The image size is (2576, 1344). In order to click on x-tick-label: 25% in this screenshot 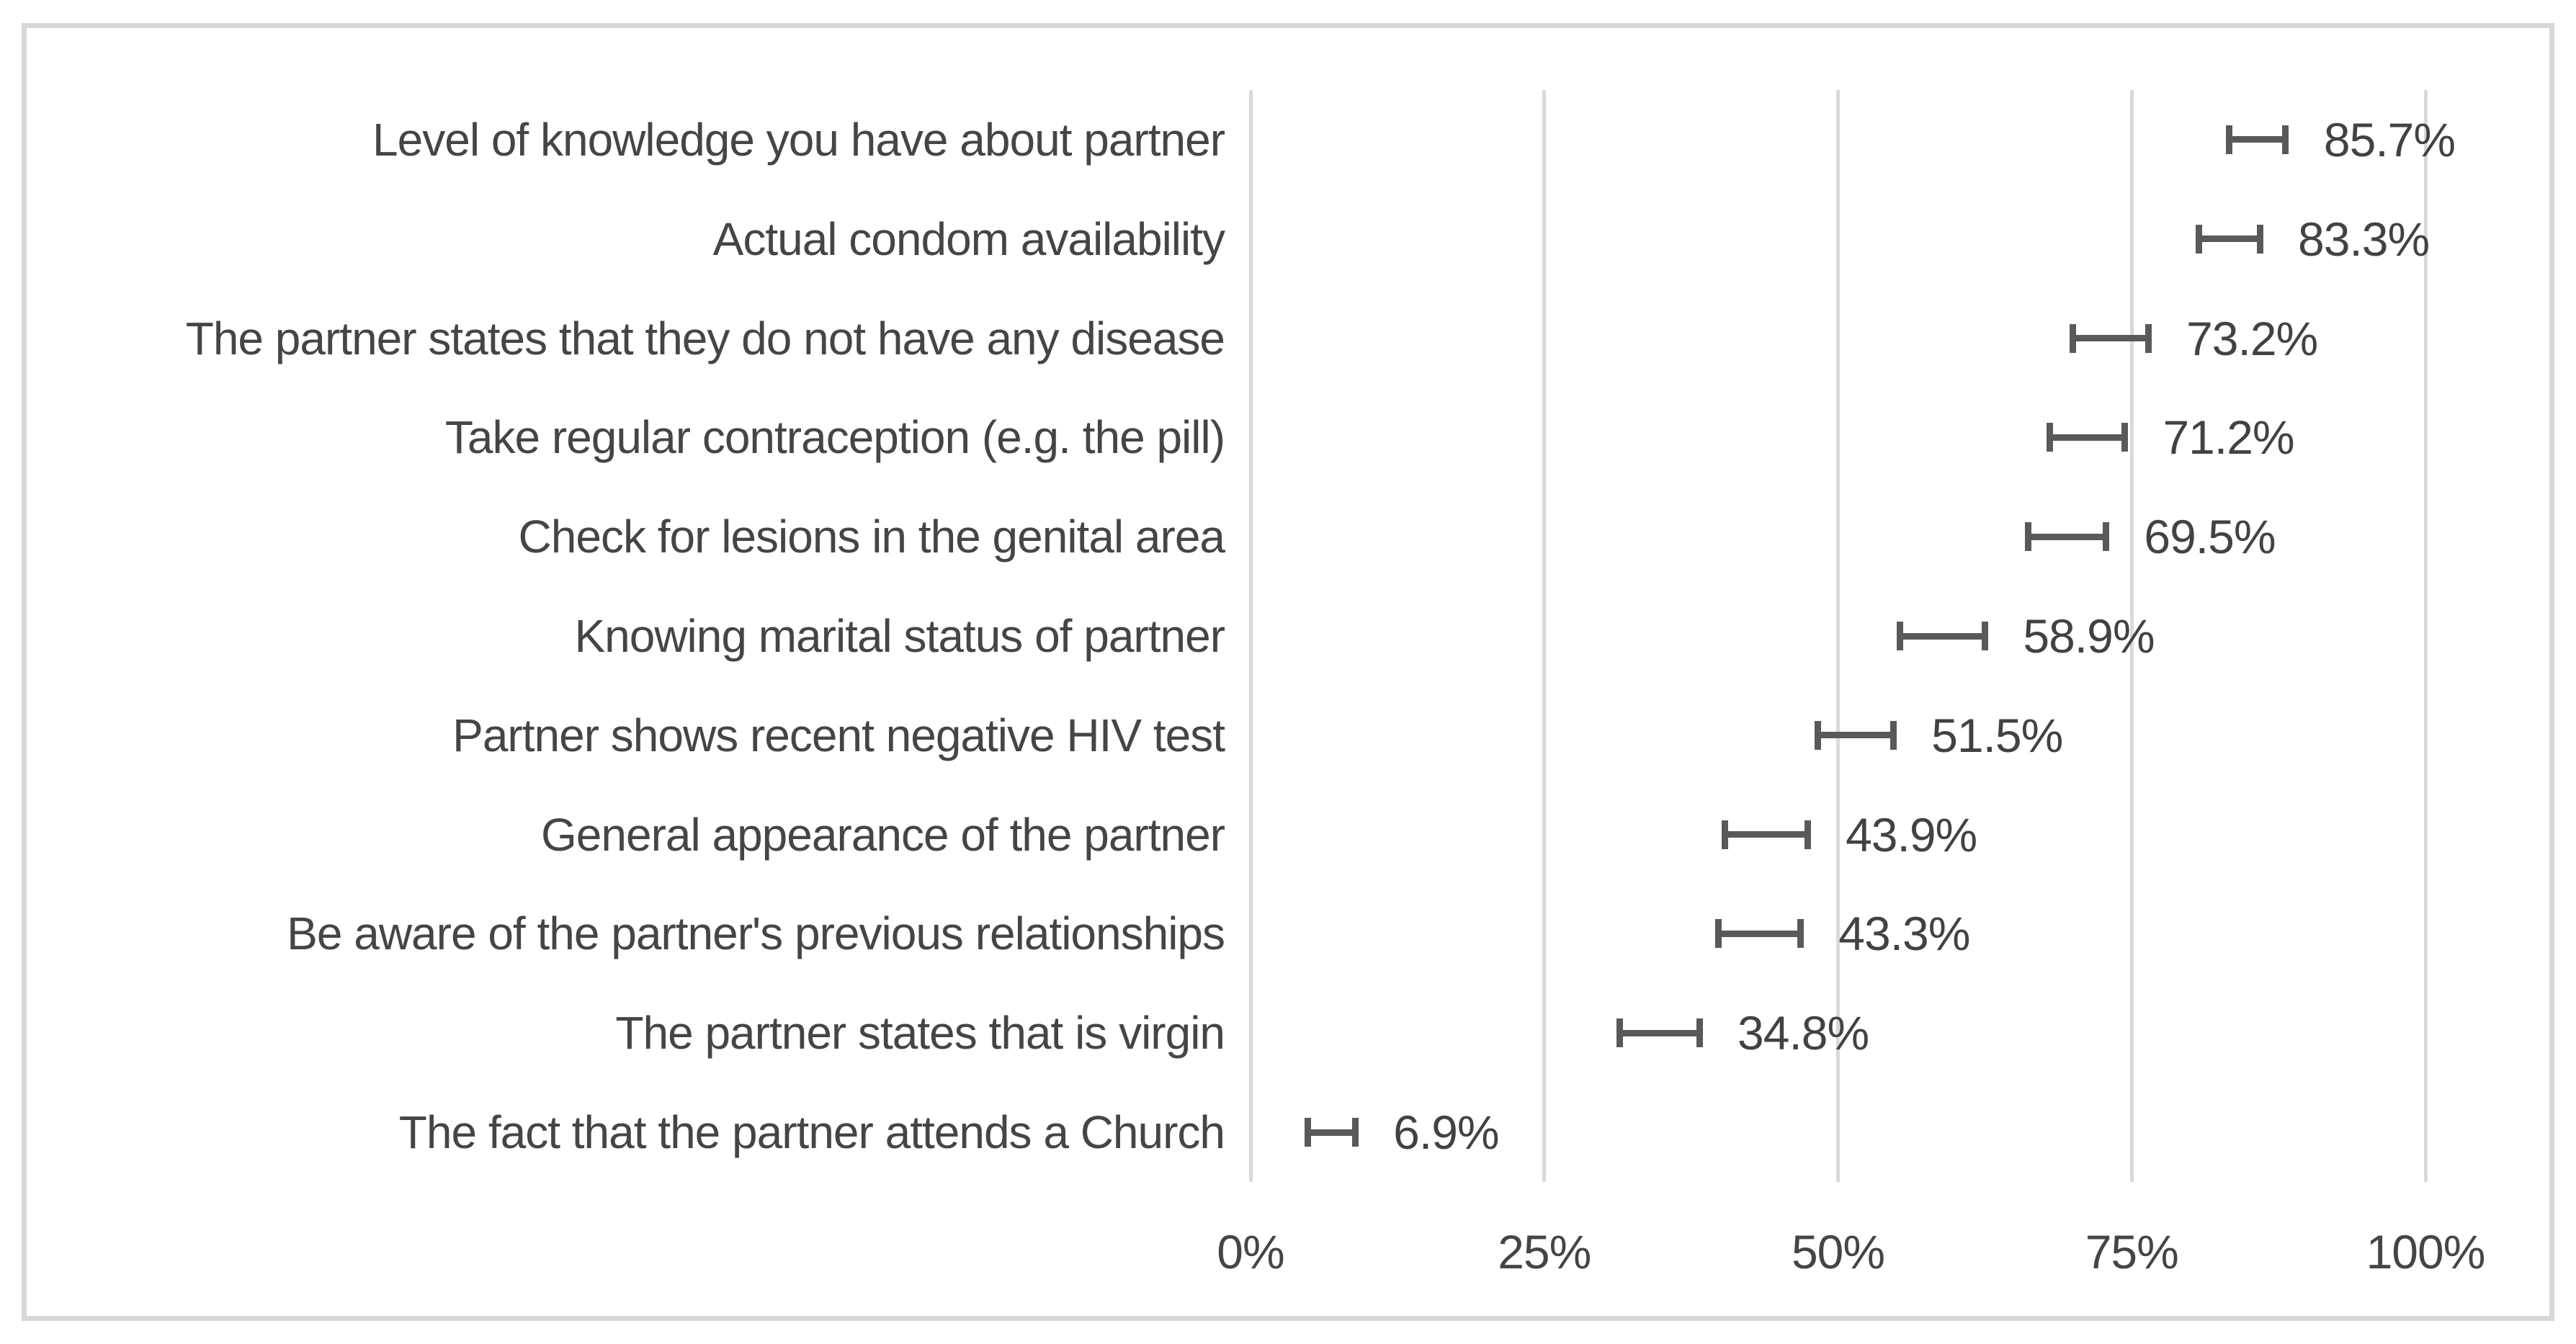, I will do `click(1544, 1251)`.